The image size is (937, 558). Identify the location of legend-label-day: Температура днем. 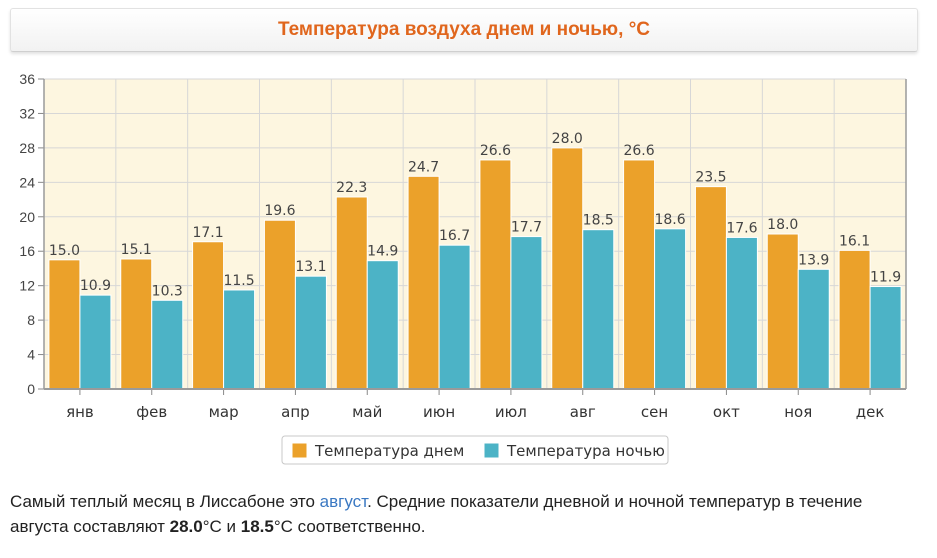
(389, 451).